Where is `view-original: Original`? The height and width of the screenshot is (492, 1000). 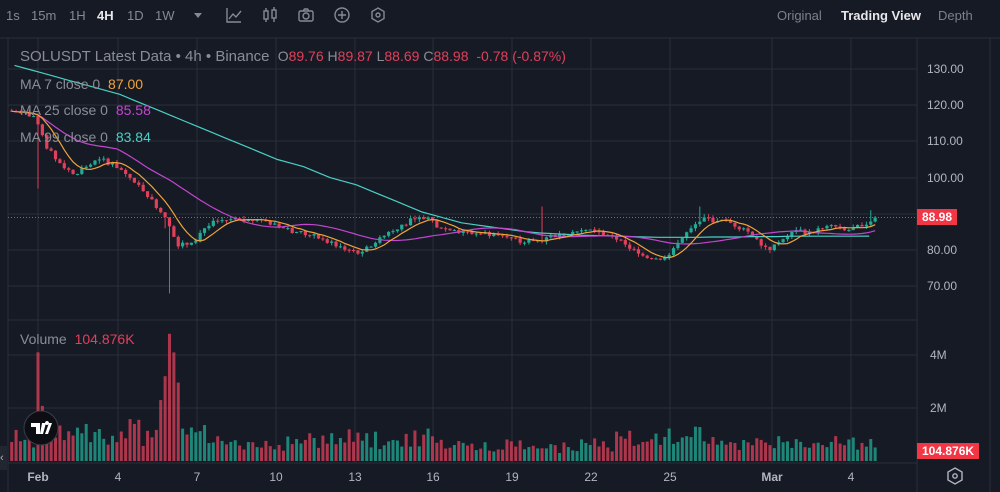 view-original: Original is located at coordinates (799, 15).